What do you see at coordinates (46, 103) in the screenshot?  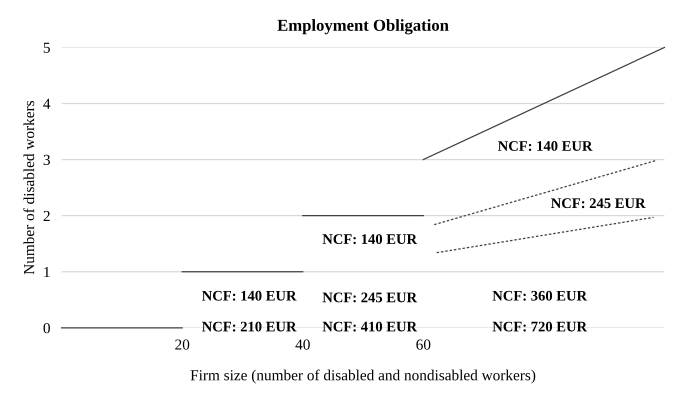 I see `y-tick-label: 4` at bounding box center [46, 103].